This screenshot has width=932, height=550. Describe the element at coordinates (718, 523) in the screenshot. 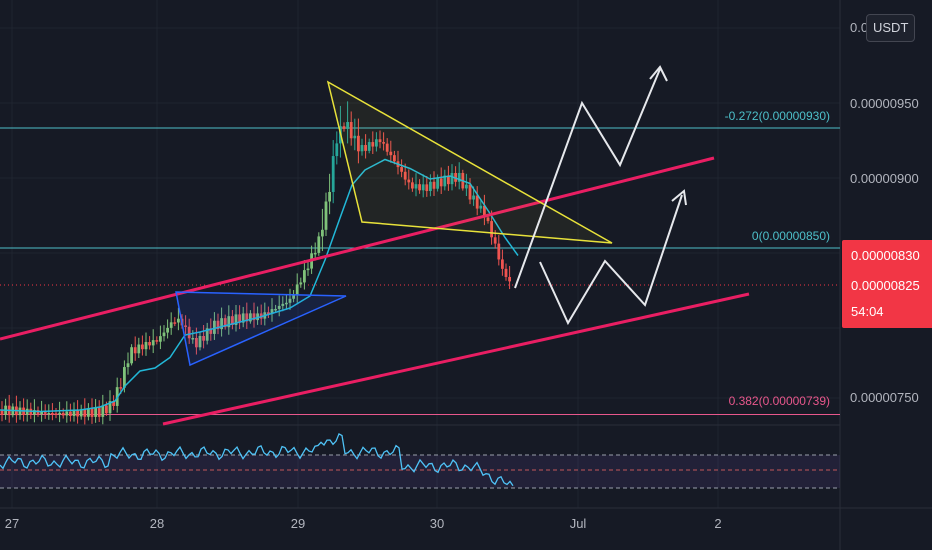

I see `time-tick: 2` at that location.